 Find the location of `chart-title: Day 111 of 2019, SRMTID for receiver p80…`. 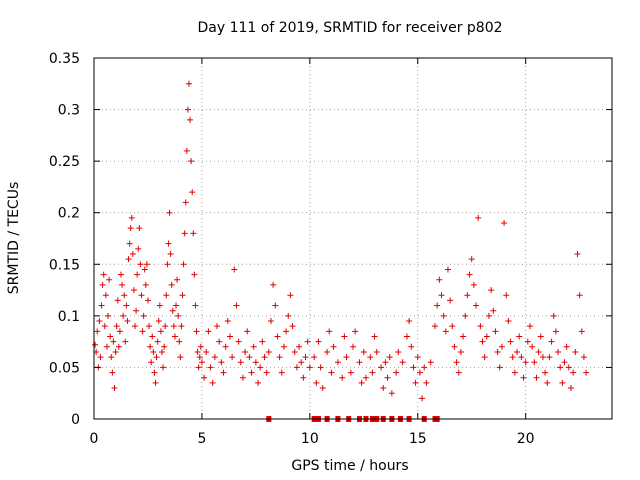

chart-title: Day 111 of 2019, SRMTID for receiver p80… is located at coordinates (349, 28).